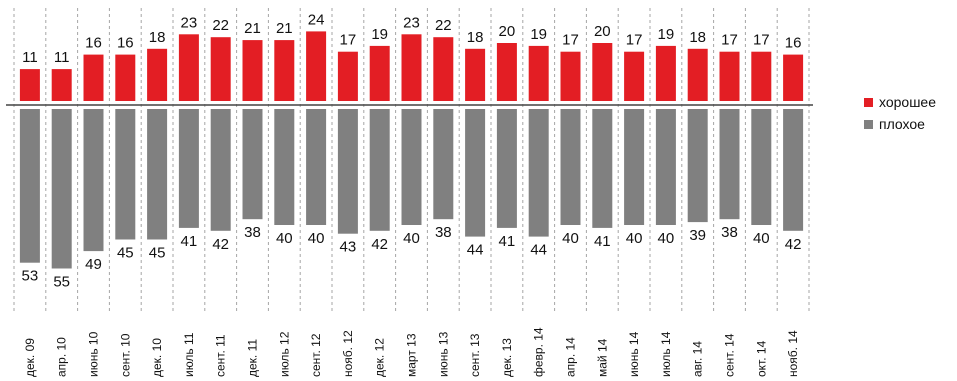 The image size is (957, 381). Describe the element at coordinates (443, 354) in the screenshot. I see `category-label: июнь 13` at that location.